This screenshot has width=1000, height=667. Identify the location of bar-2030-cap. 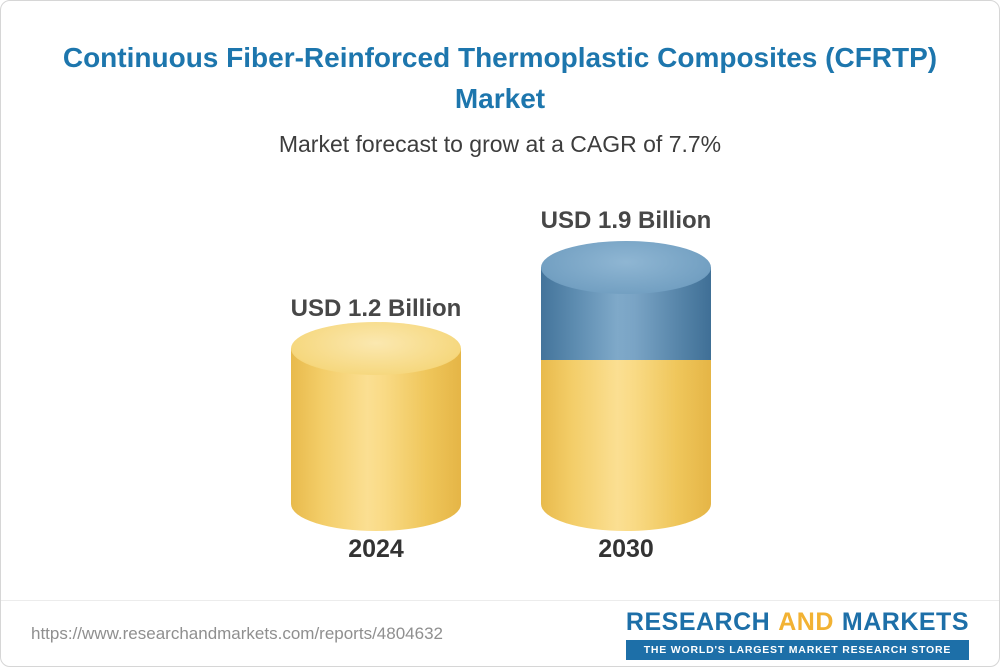
(626, 267).